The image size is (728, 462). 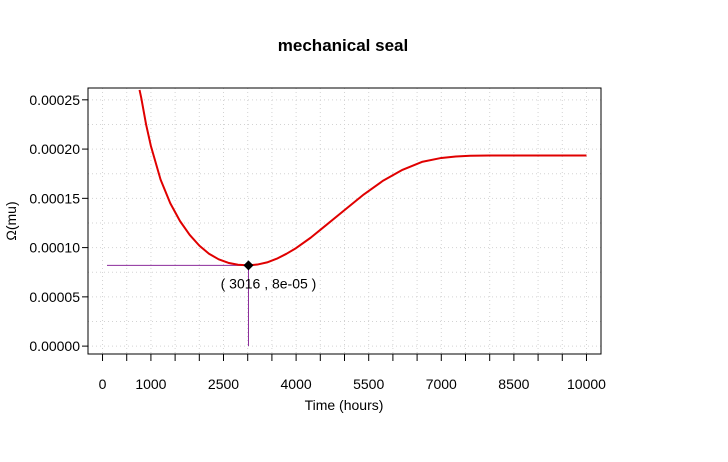 I want to click on x-tick-label: 7000, so click(x=441, y=384).